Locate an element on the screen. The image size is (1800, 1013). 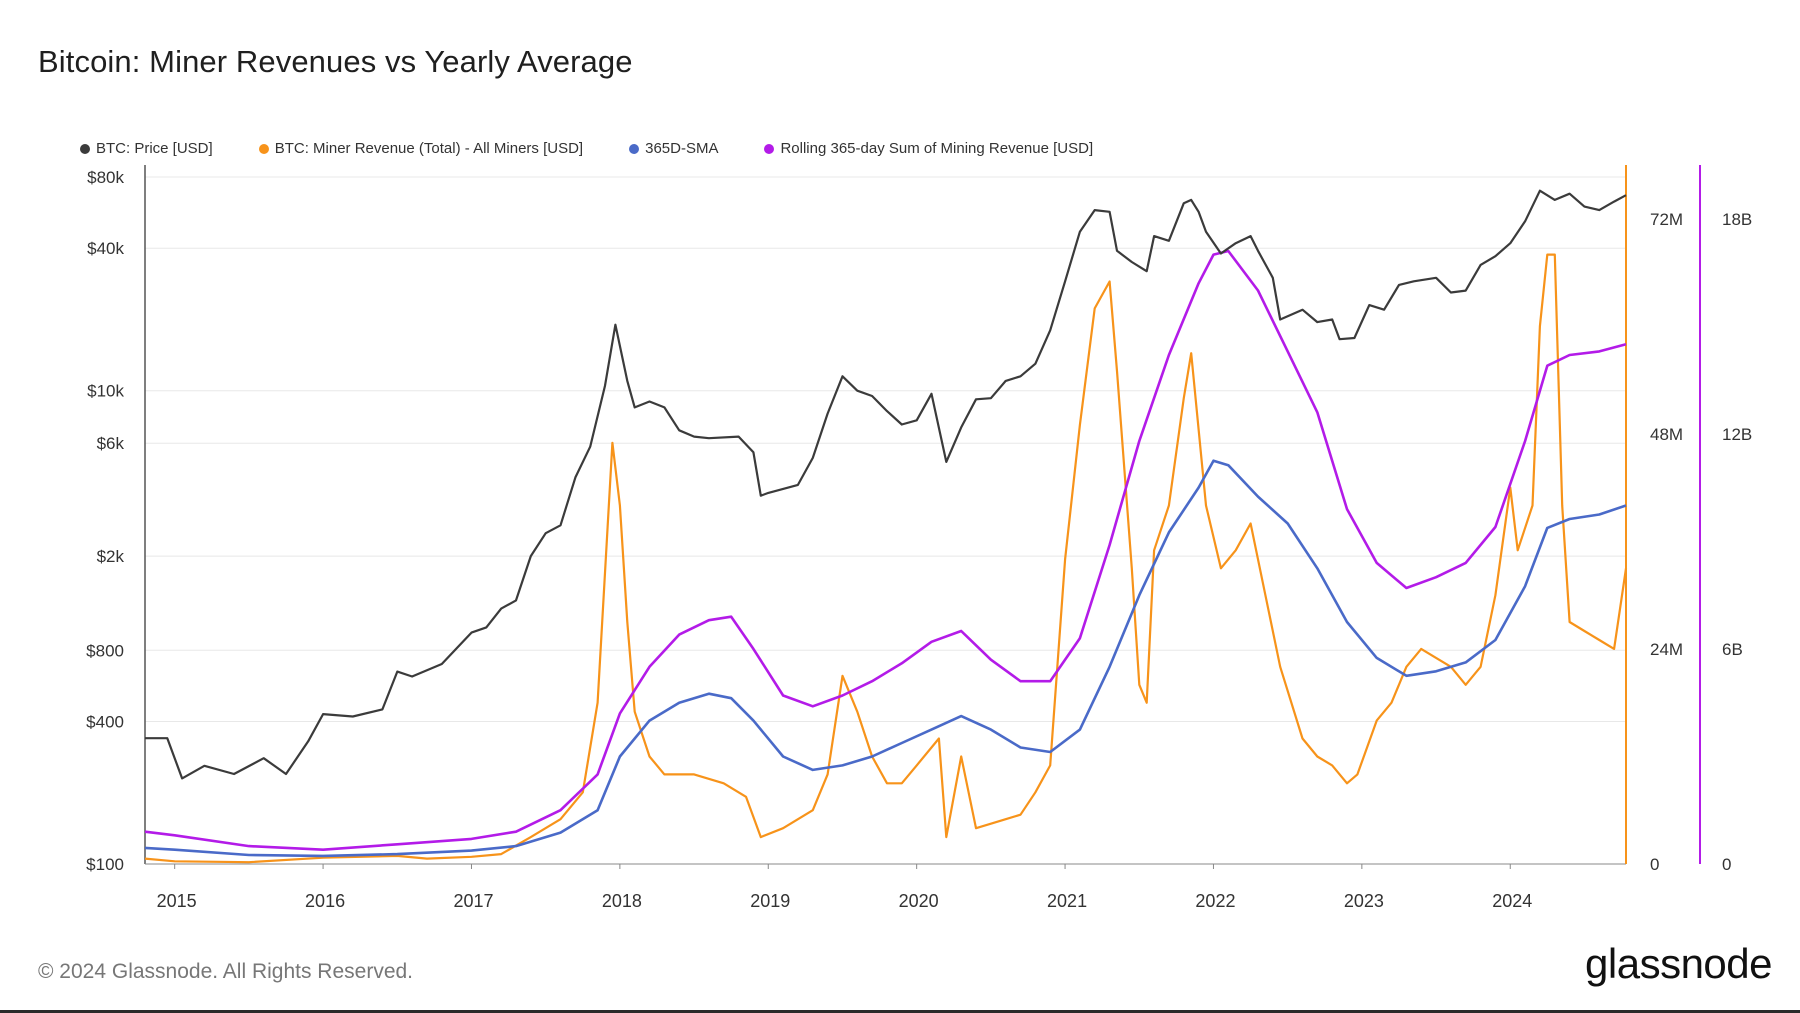
y-right2-tick-label: 6B is located at coordinates (1732, 649).